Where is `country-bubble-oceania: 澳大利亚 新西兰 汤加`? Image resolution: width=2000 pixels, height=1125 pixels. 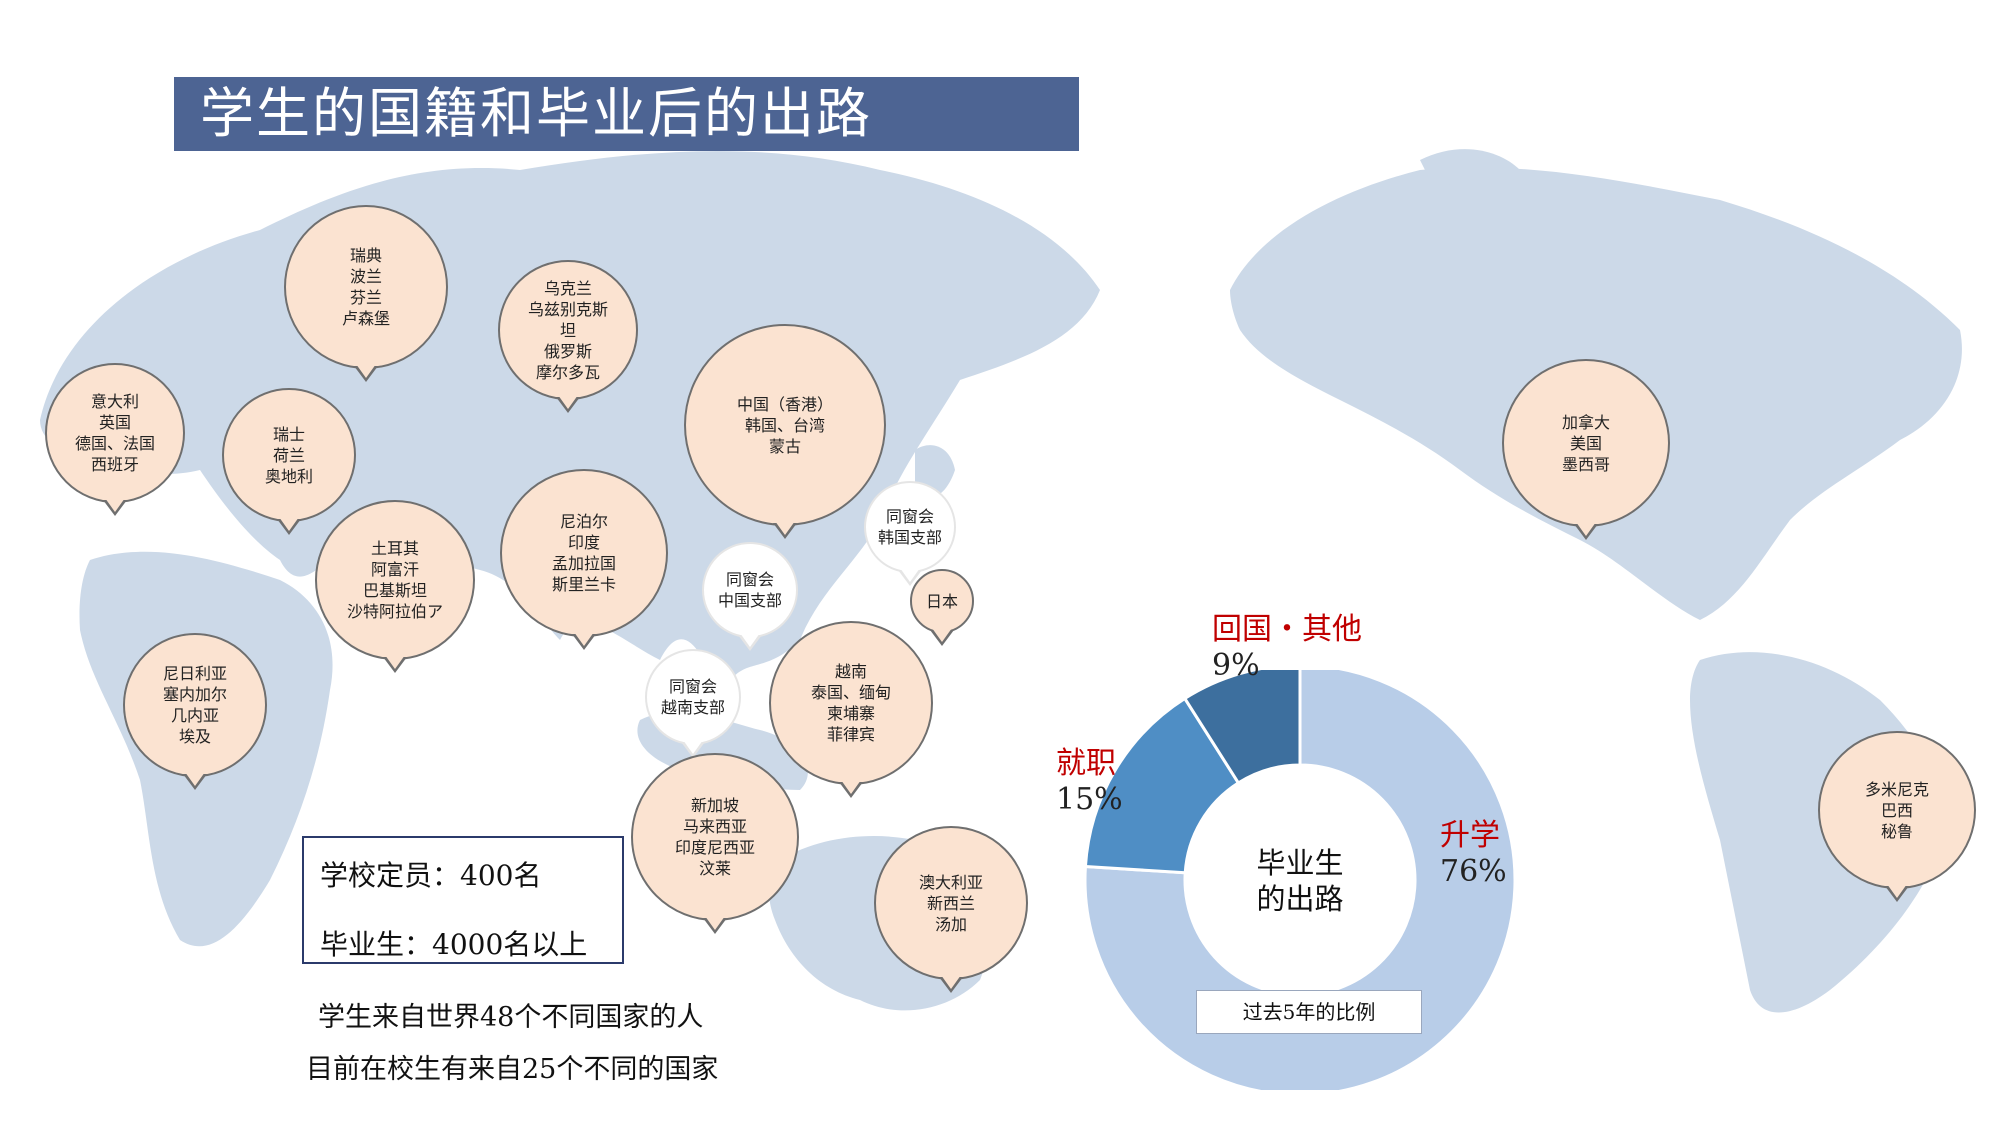 country-bubble-oceania: 澳大利亚 新西兰 汤加 is located at coordinates (951, 903).